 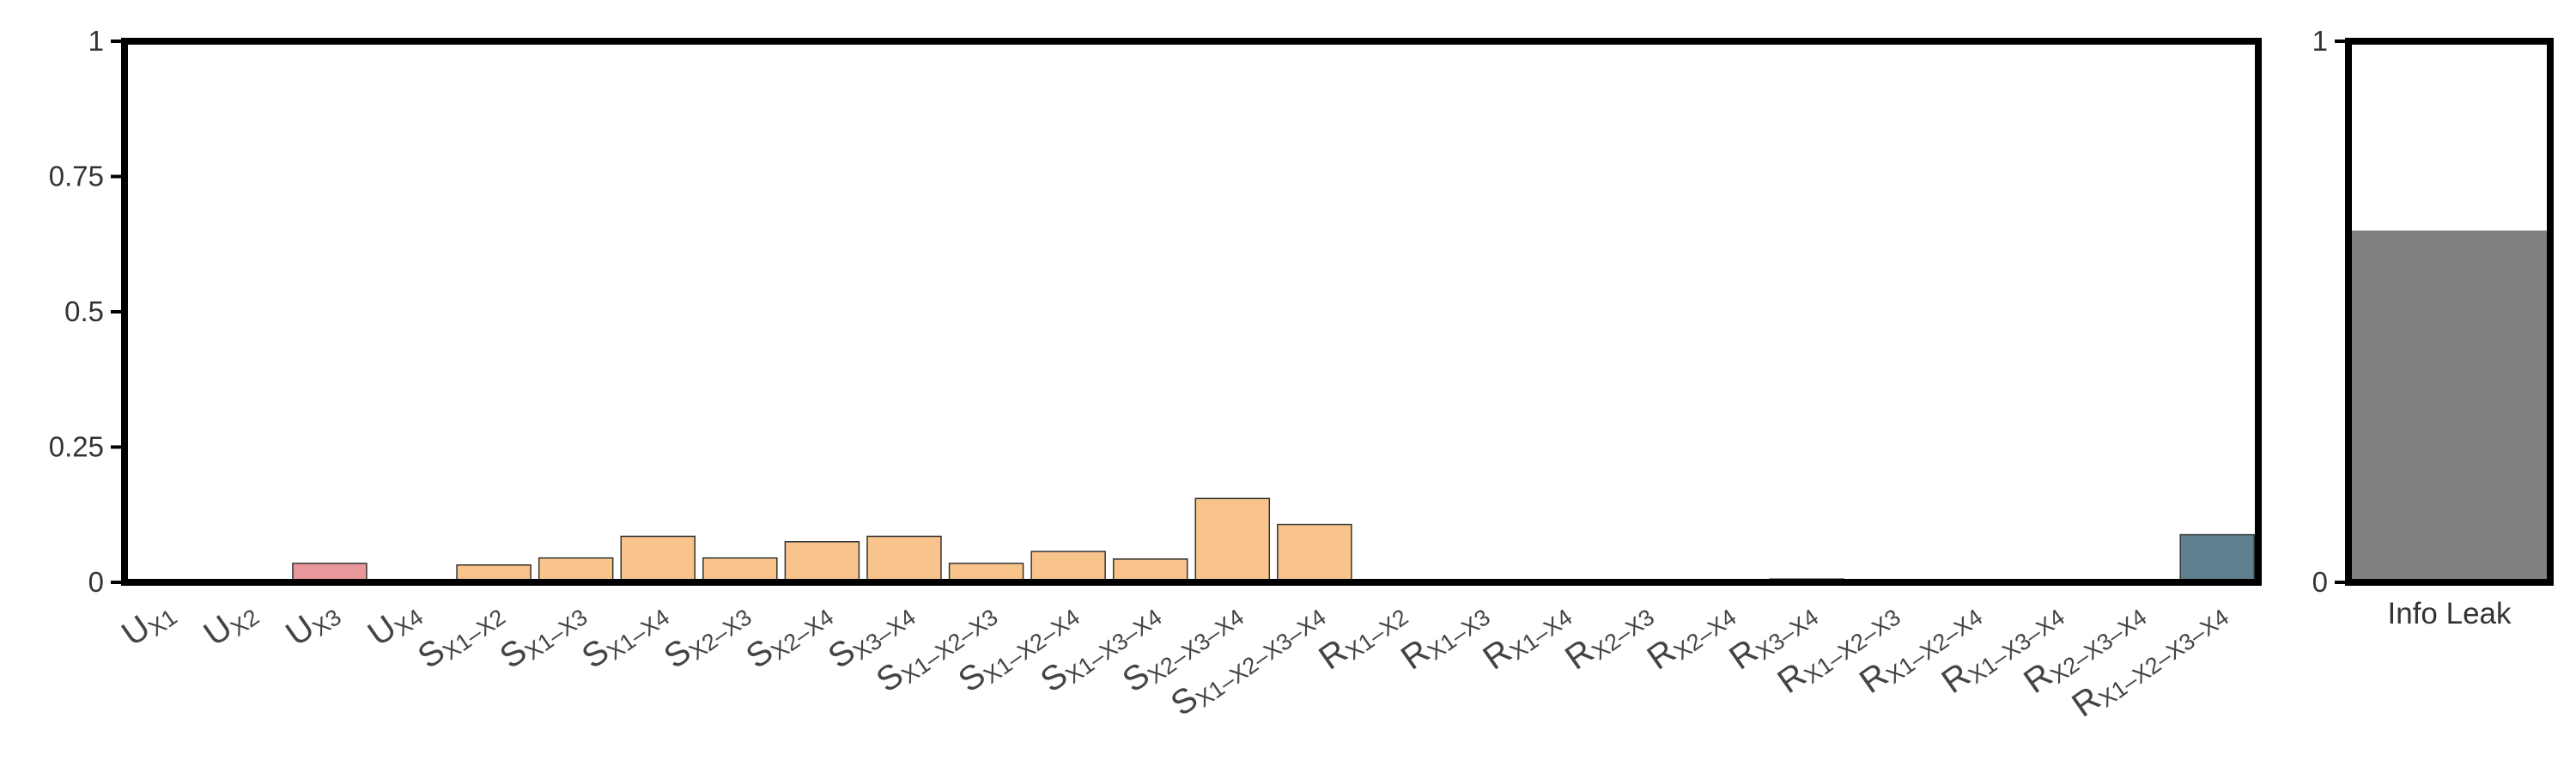 I want to click on x-tick-label-subscript: X2–X3, so click(x=720, y=634).